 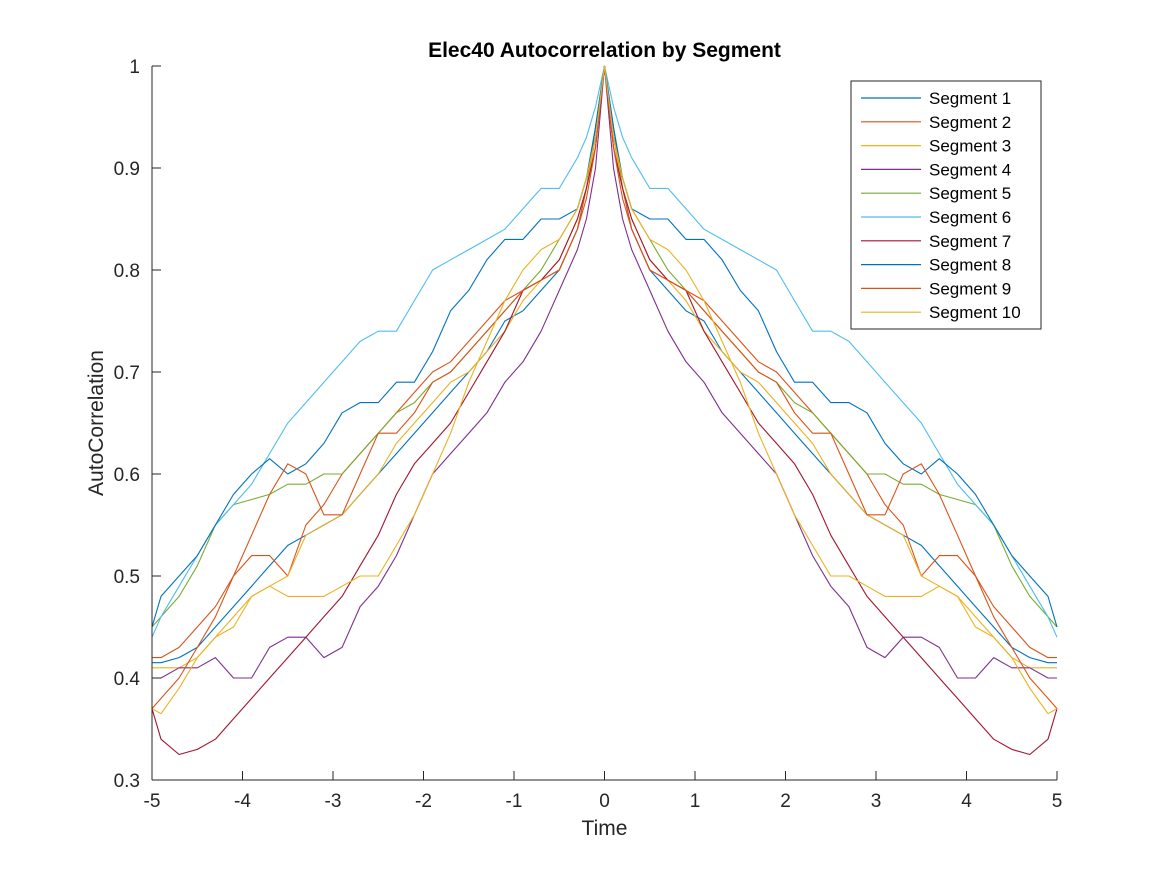 What do you see at coordinates (604, 801) in the screenshot?
I see `x-tick-label: 0` at bounding box center [604, 801].